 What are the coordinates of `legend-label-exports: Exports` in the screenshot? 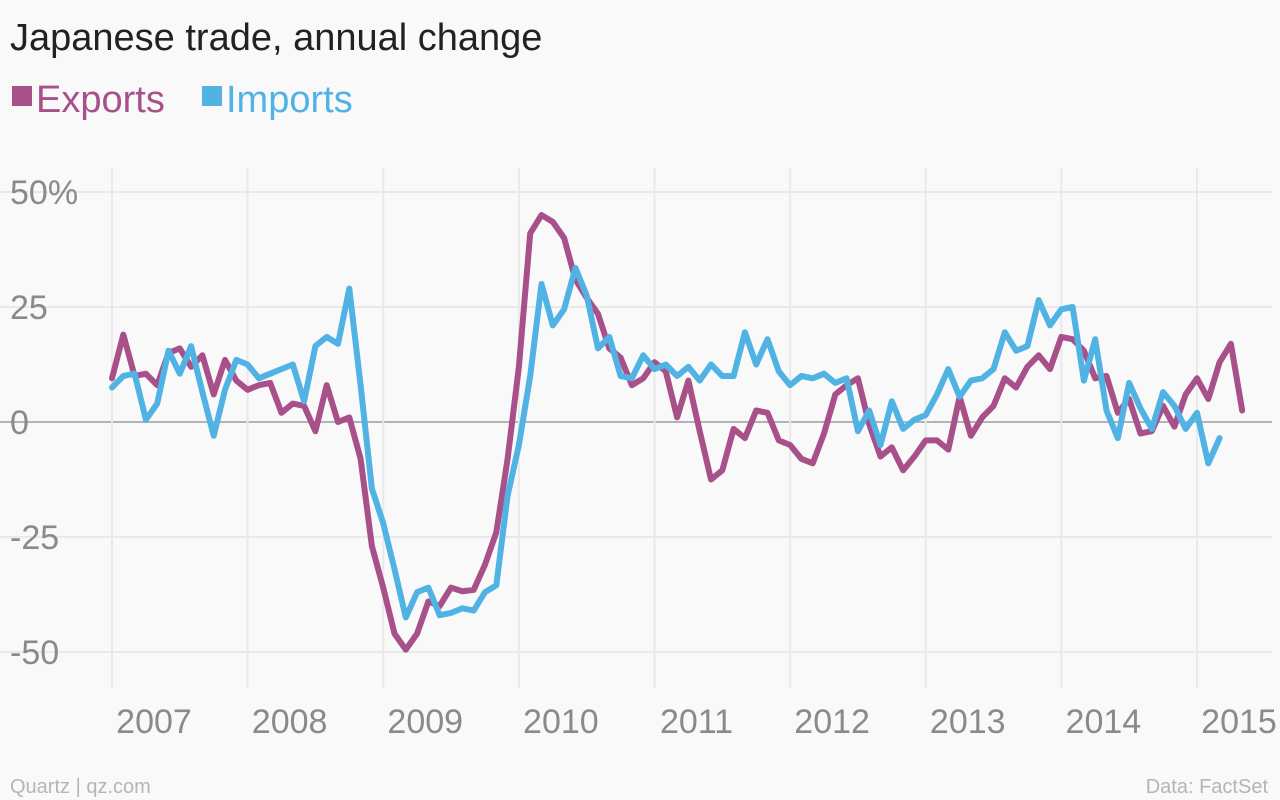 It's located at (100, 100).